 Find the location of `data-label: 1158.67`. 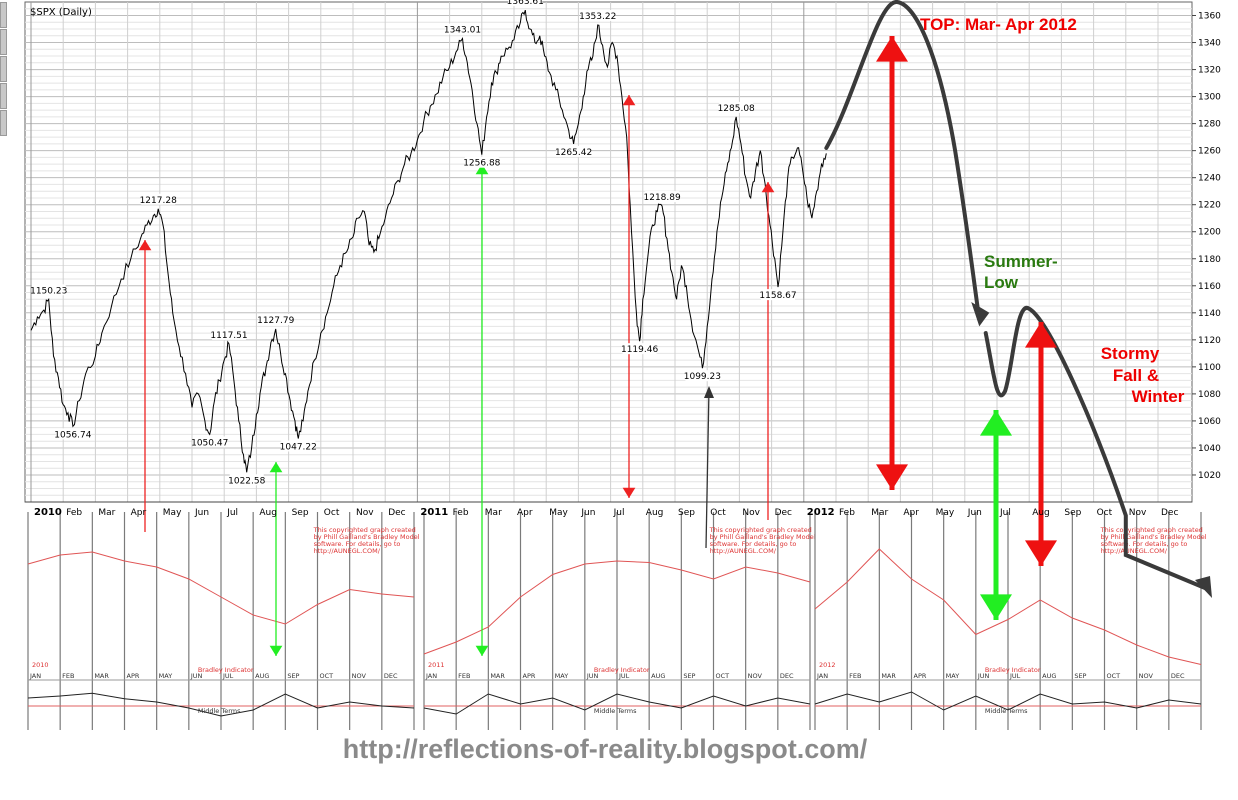

data-label: 1158.67 is located at coordinates (777, 296).